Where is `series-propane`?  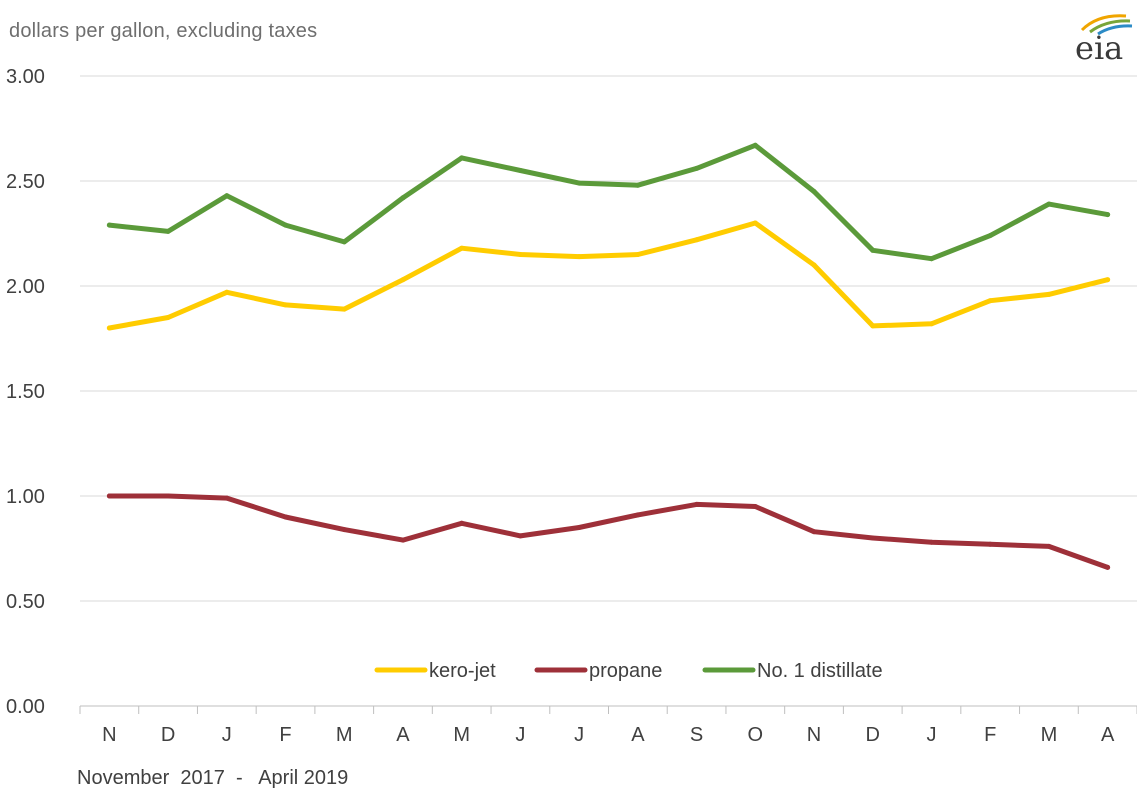
series-propane is located at coordinates (608, 531).